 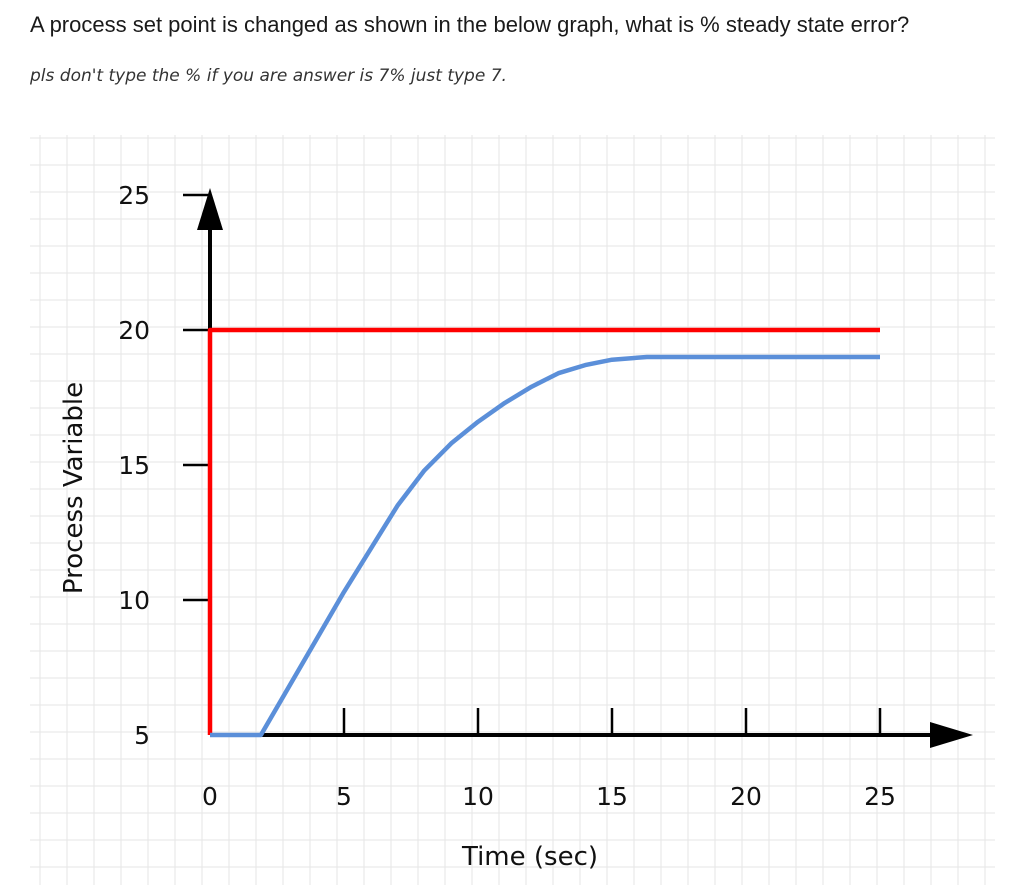 What do you see at coordinates (612, 796) in the screenshot?
I see `x-tick-label: 15` at bounding box center [612, 796].